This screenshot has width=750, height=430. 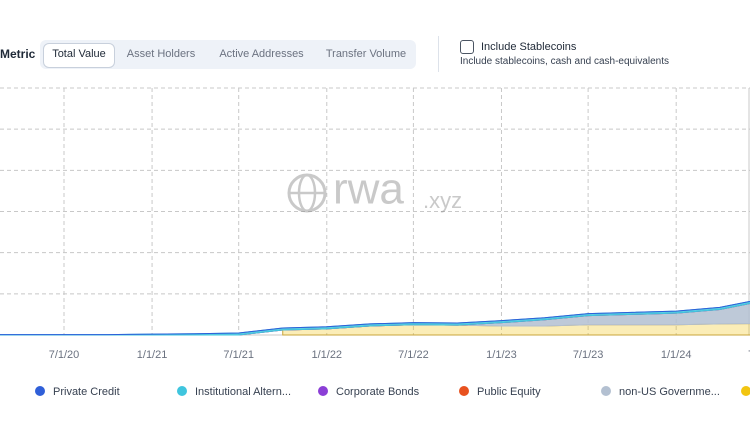 I want to click on area, so click(x=375, y=318).